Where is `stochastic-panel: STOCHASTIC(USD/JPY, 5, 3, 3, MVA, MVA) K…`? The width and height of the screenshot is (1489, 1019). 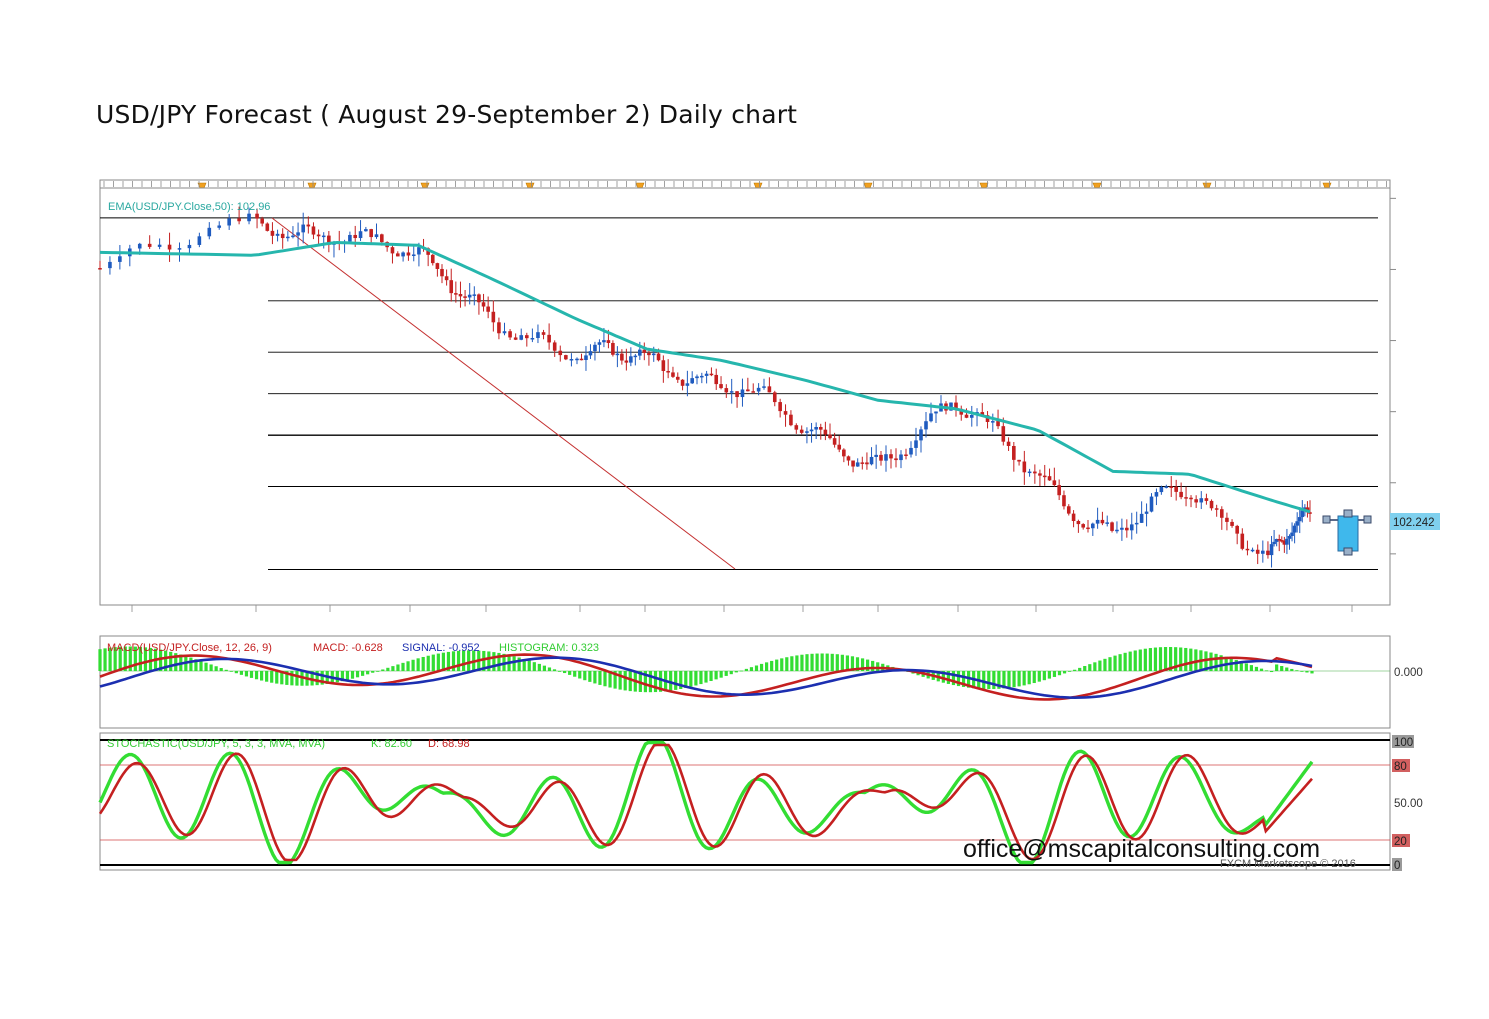
stochastic-panel: STOCHASTIC(USD/JPY, 5, 3, 3, MVA, MVA) K… is located at coordinates (760, 802).